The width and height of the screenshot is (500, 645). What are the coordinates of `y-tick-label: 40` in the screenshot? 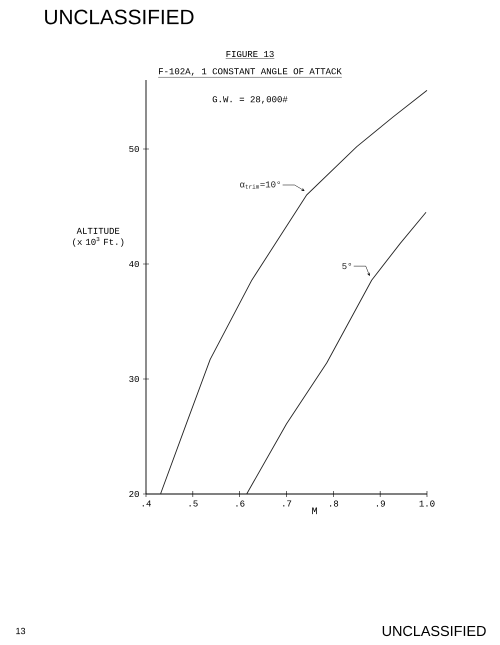 It's located at (134, 264).